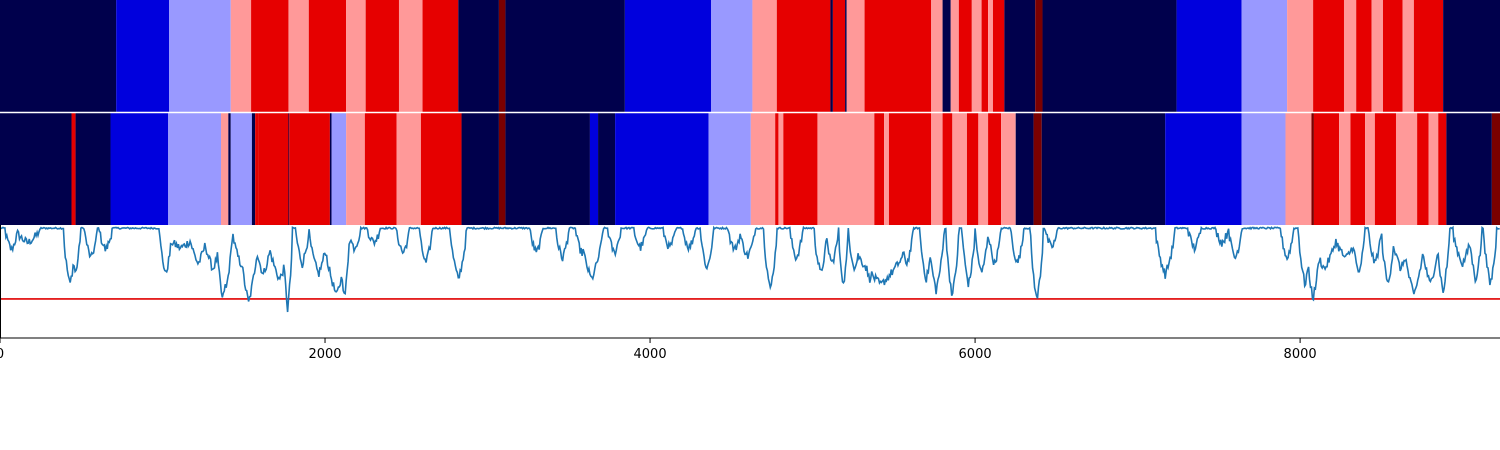  I want to click on x-axis: 0 2000 4000 6000 8000, so click(658, 350).